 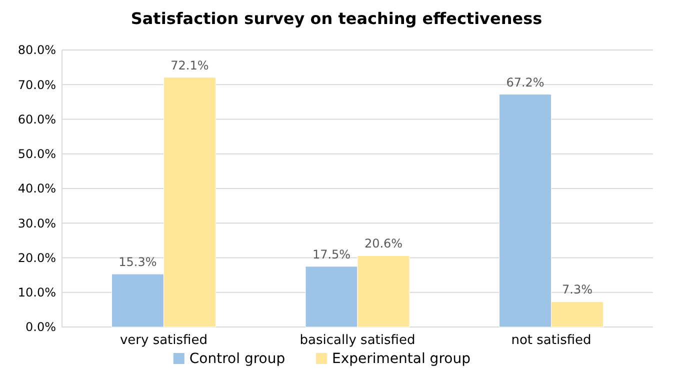 What do you see at coordinates (164, 340) in the screenshot?
I see `x-tick-label: very satisfied` at bounding box center [164, 340].